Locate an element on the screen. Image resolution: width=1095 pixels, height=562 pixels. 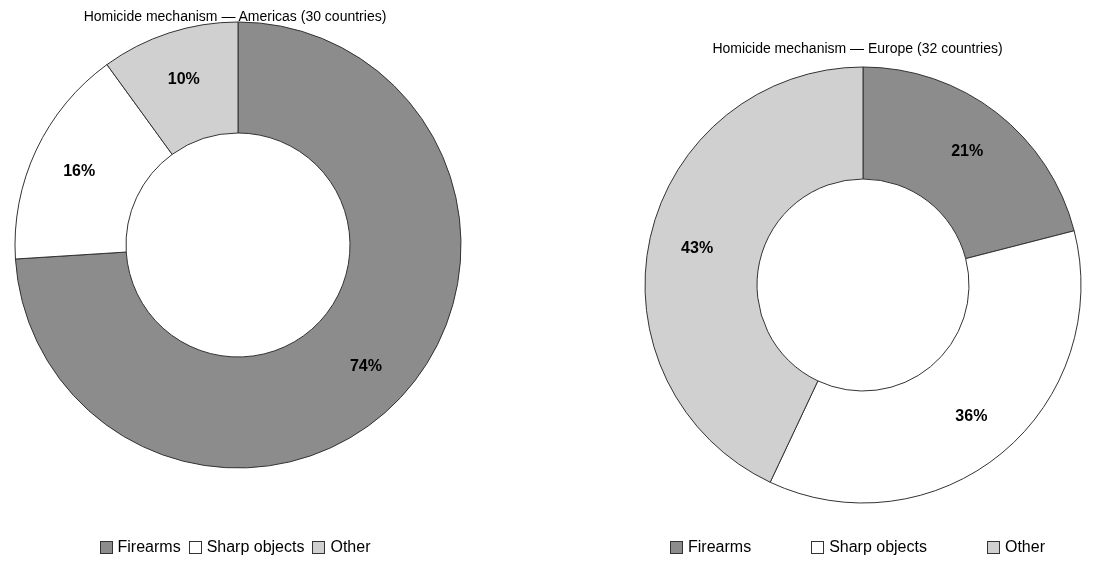
data-label: 74% is located at coordinates (365, 365).